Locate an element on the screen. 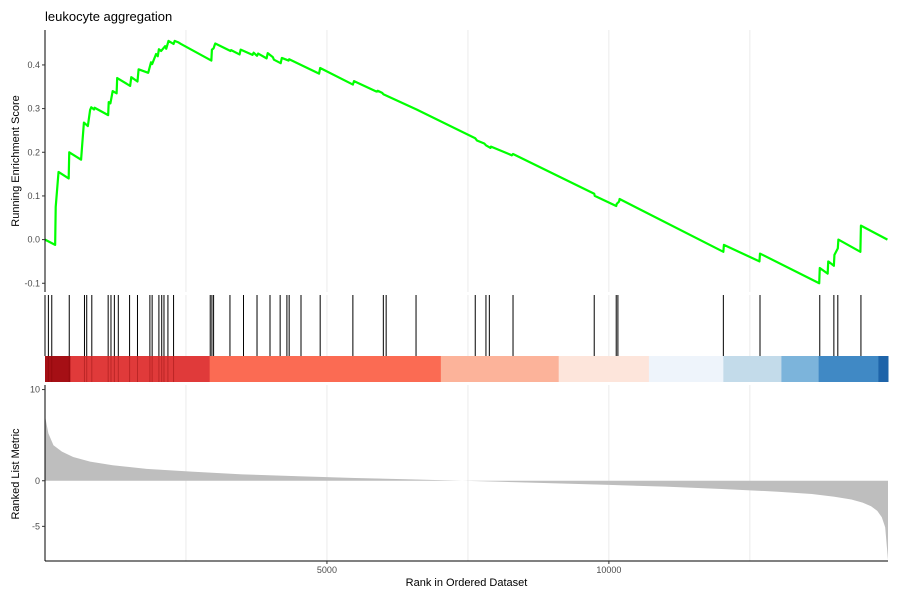 Image resolution: width=900 pixels, height=600 pixels. ranked-metric-axis-title: Ranked List Metric is located at coordinates (16, 474).